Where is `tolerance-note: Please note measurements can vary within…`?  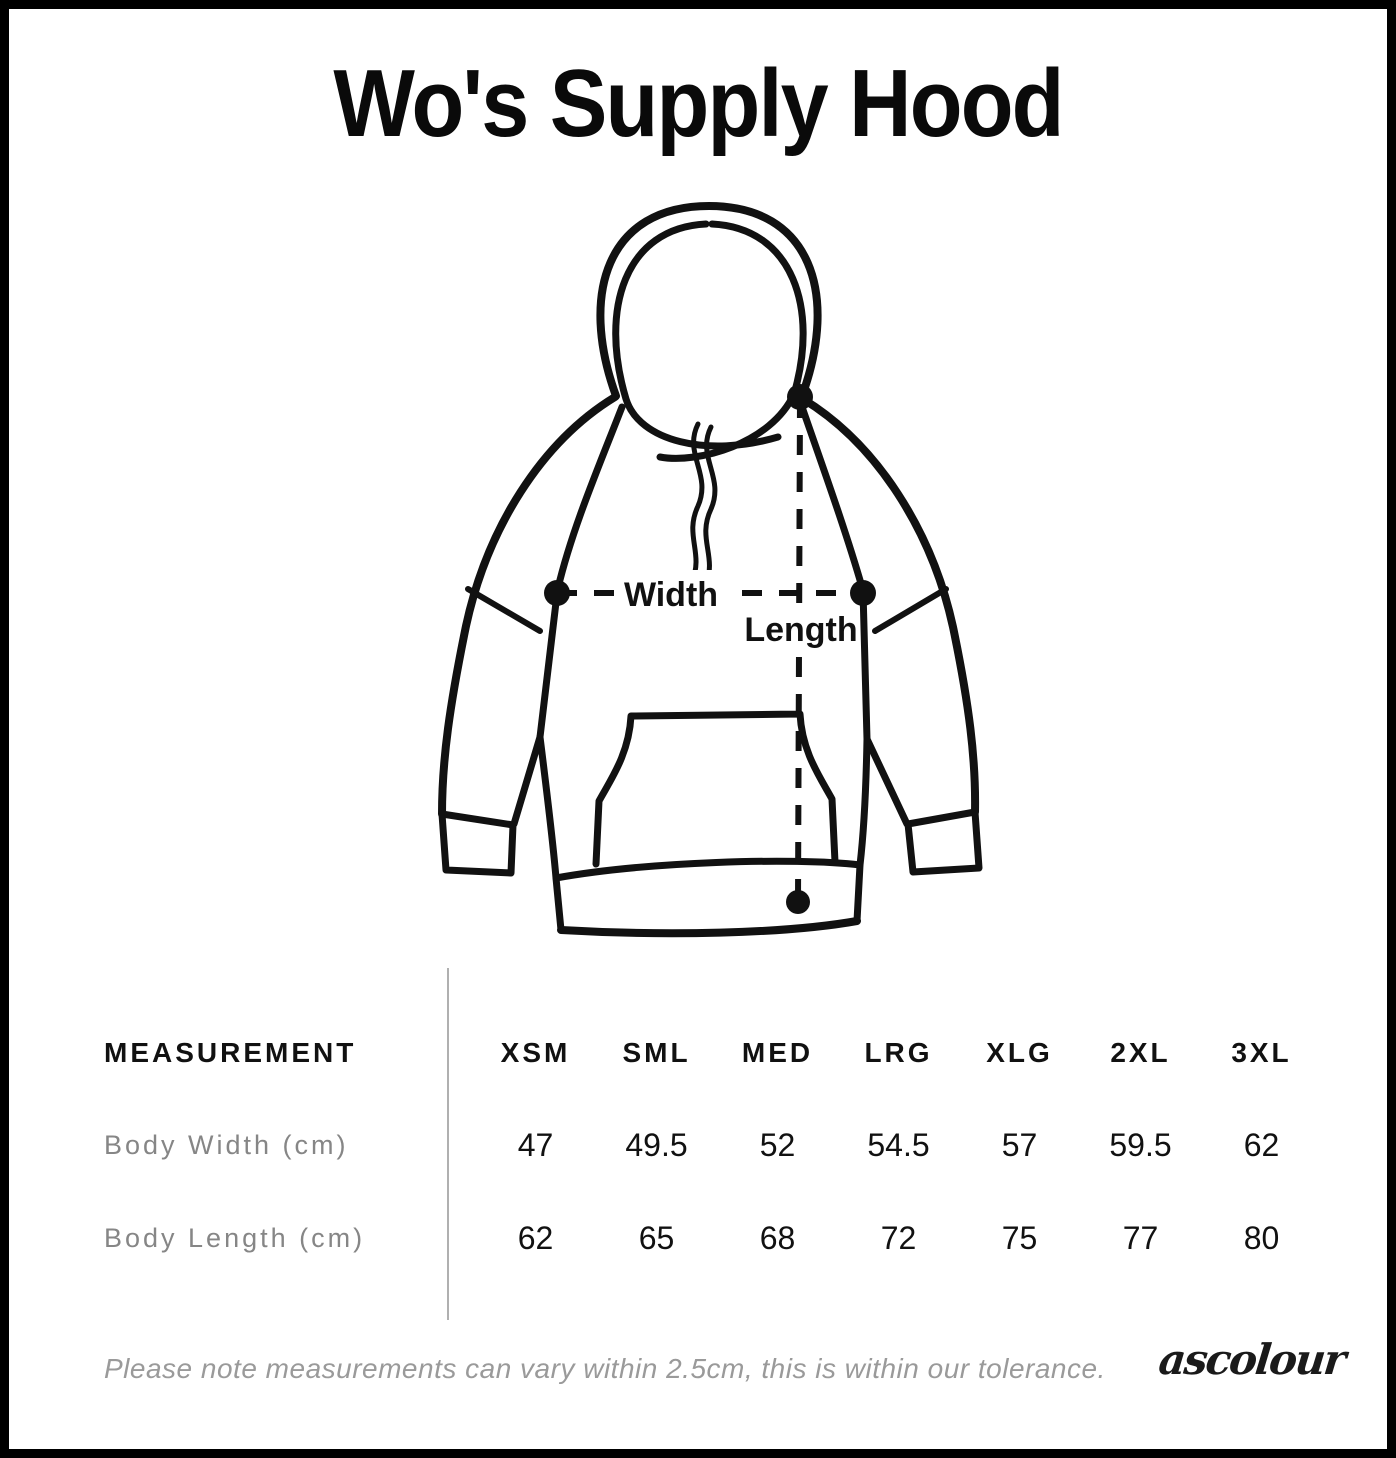
tolerance-note: Please note measurements can vary within… is located at coordinates (605, 1368).